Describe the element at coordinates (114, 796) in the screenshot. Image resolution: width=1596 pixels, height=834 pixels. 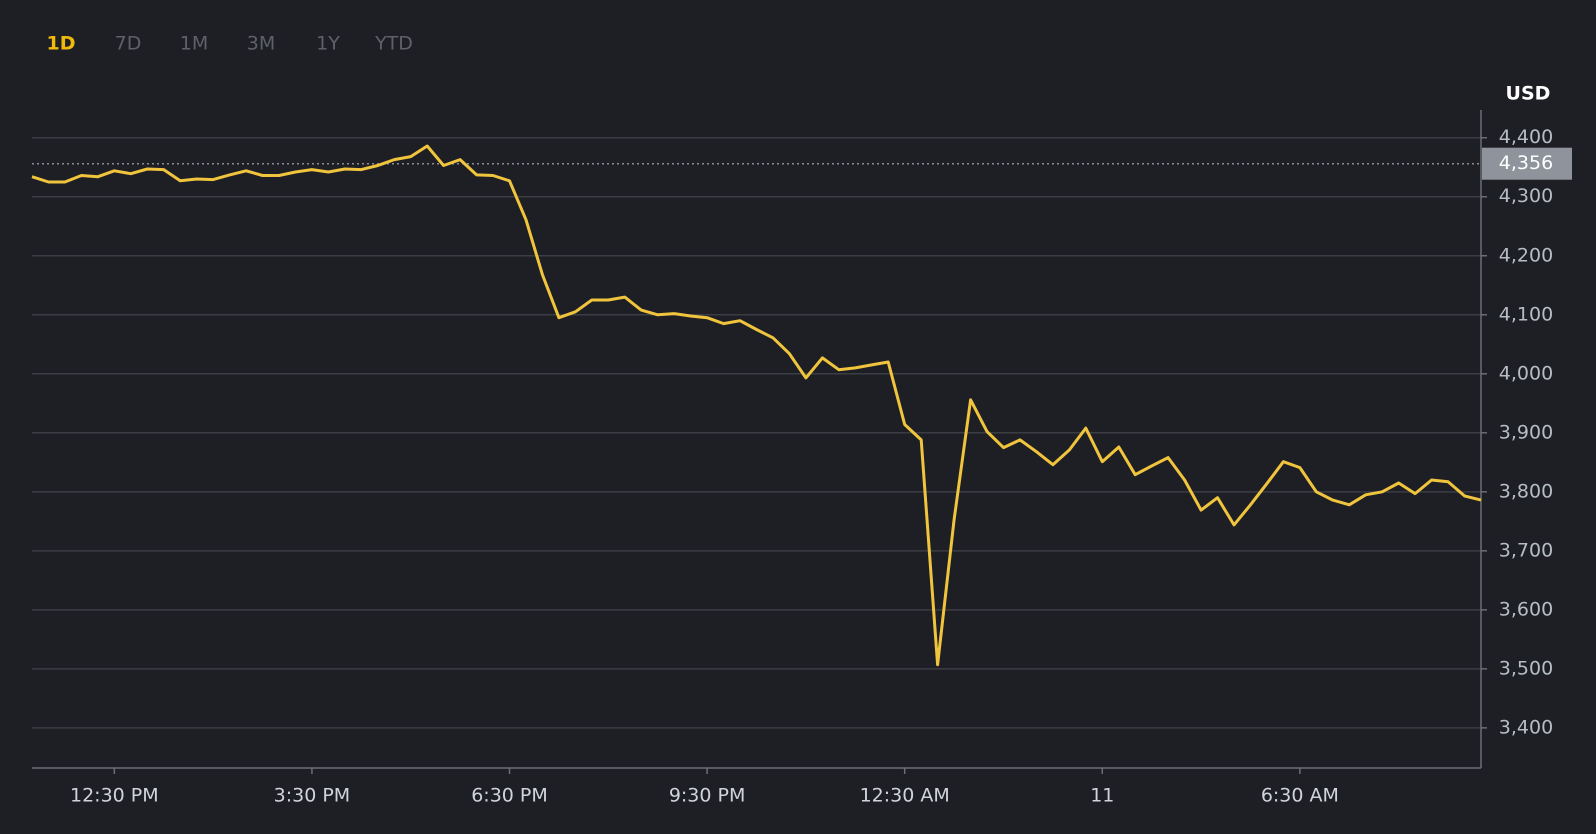
I see `x-tick-label: 12:30 PM` at that location.